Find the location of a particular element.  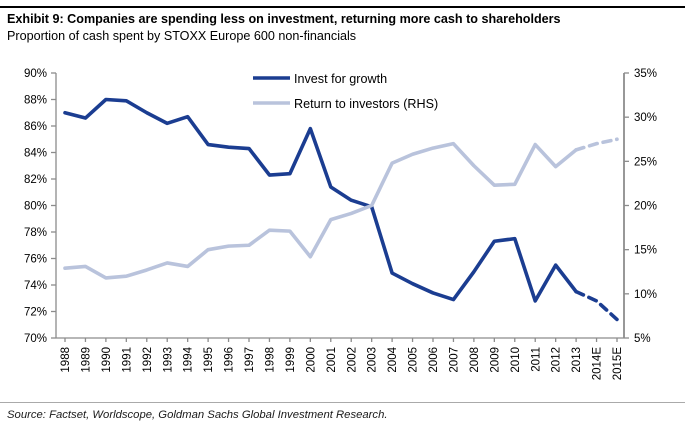

svg-text: 2011 is located at coordinates (536, 359).